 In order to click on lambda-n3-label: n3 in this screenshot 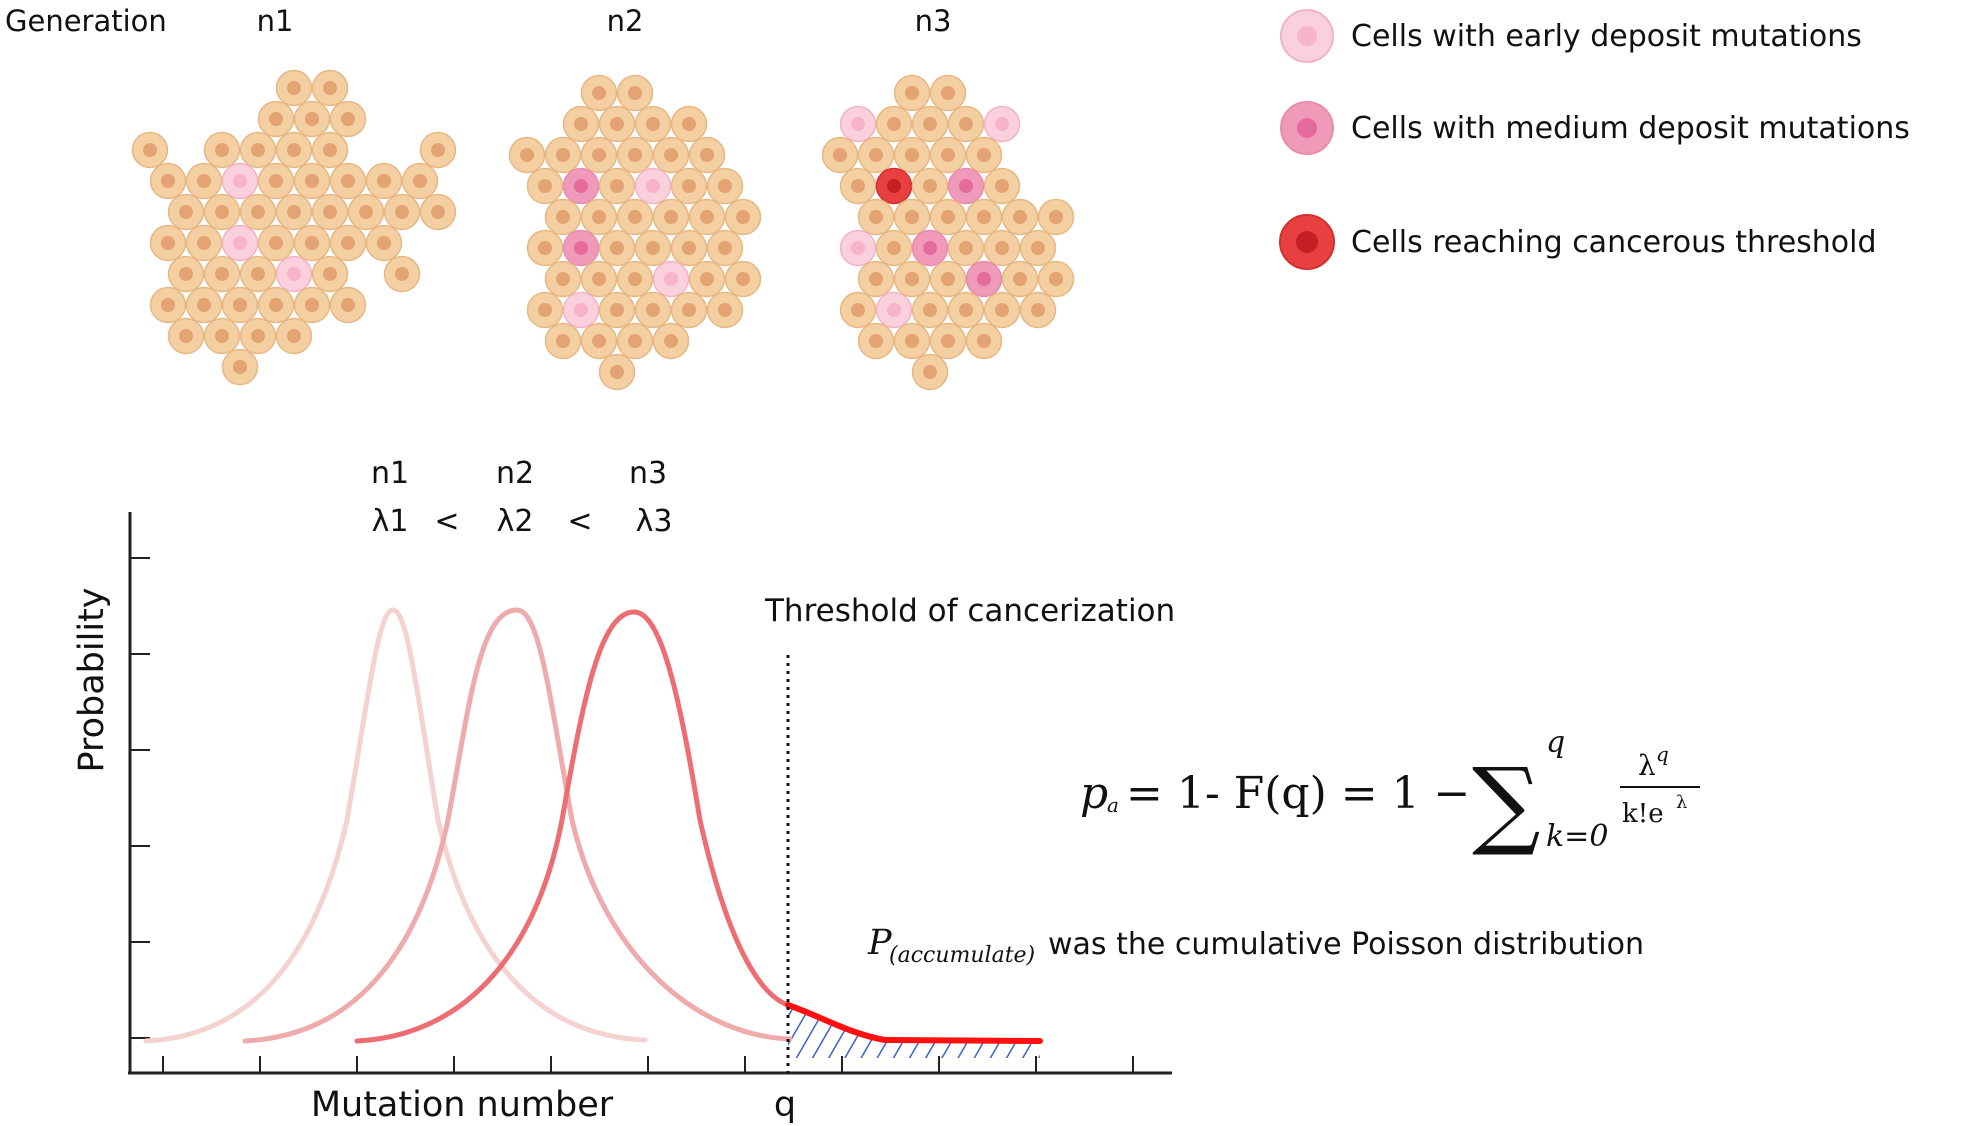, I will do `click(648, 473)`.